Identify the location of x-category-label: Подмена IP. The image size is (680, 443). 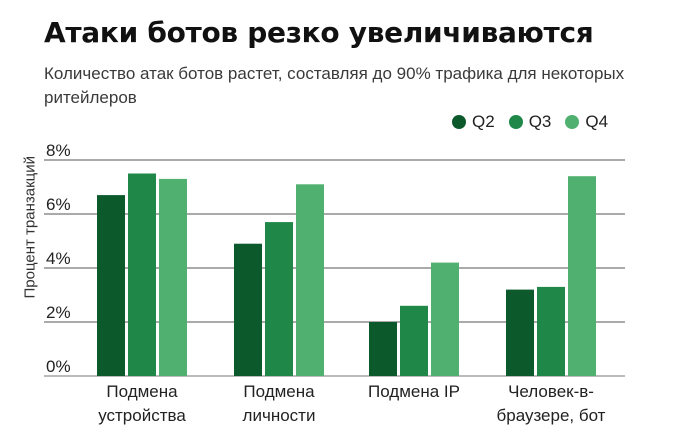
(414, 391).